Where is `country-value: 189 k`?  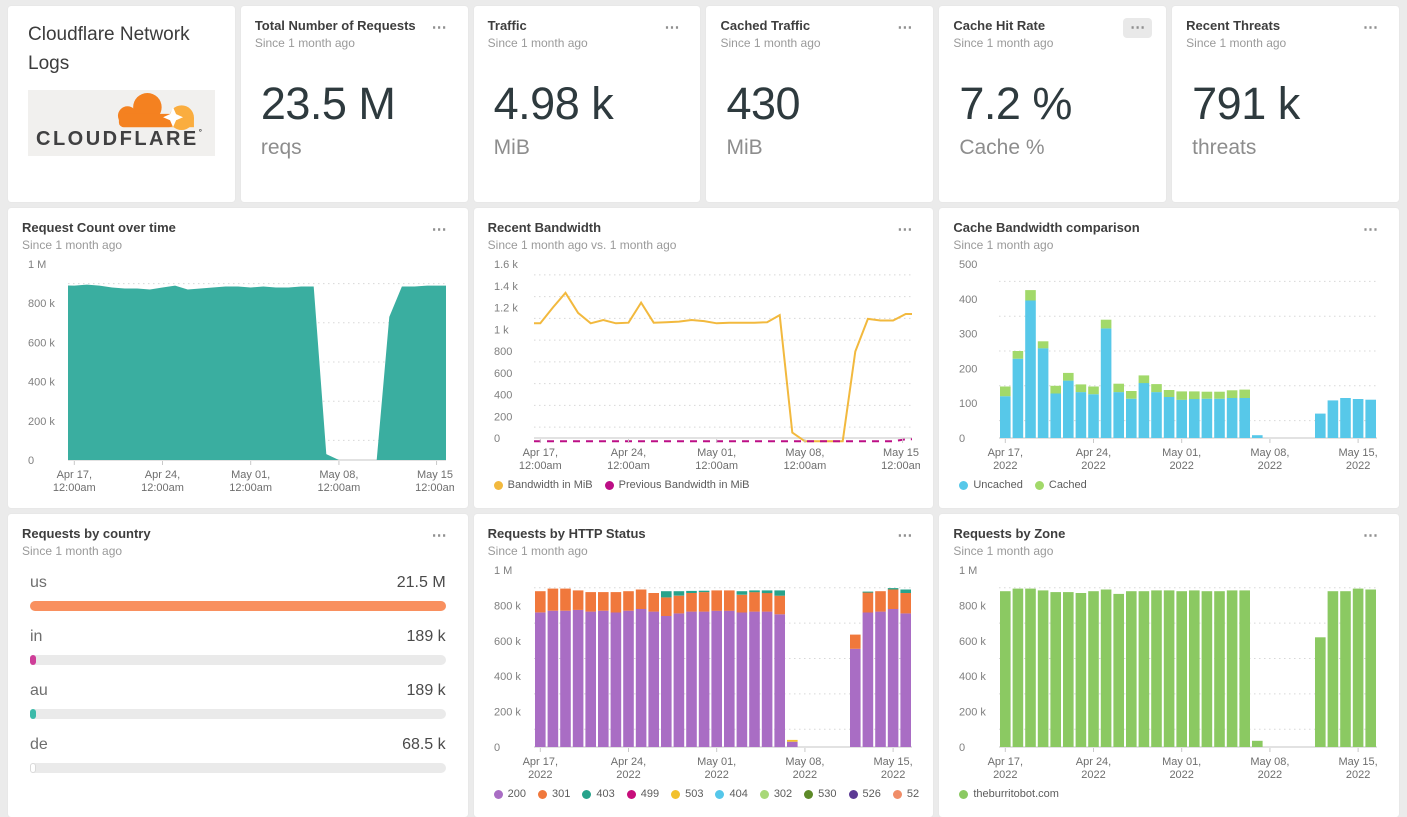
country-value: 189 k is located at coordinates (426, 636).